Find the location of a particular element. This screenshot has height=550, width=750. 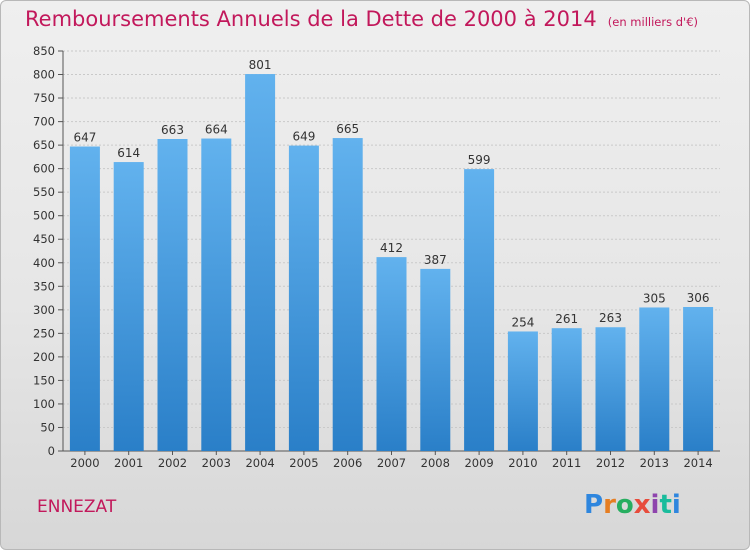

x-tick-label: 2007 is located at coordinates (391, 463).